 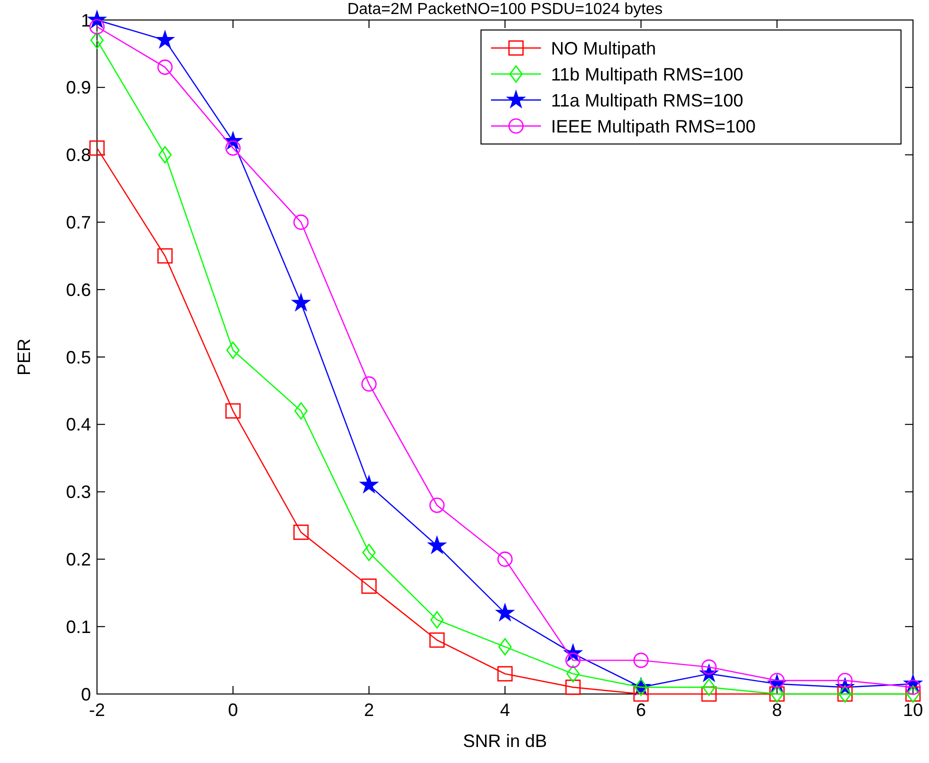 What do you see at coordinates (78, 492) in the screenshot?
I see `y-tick-label: 0.3` at bounding box center [78, 492].